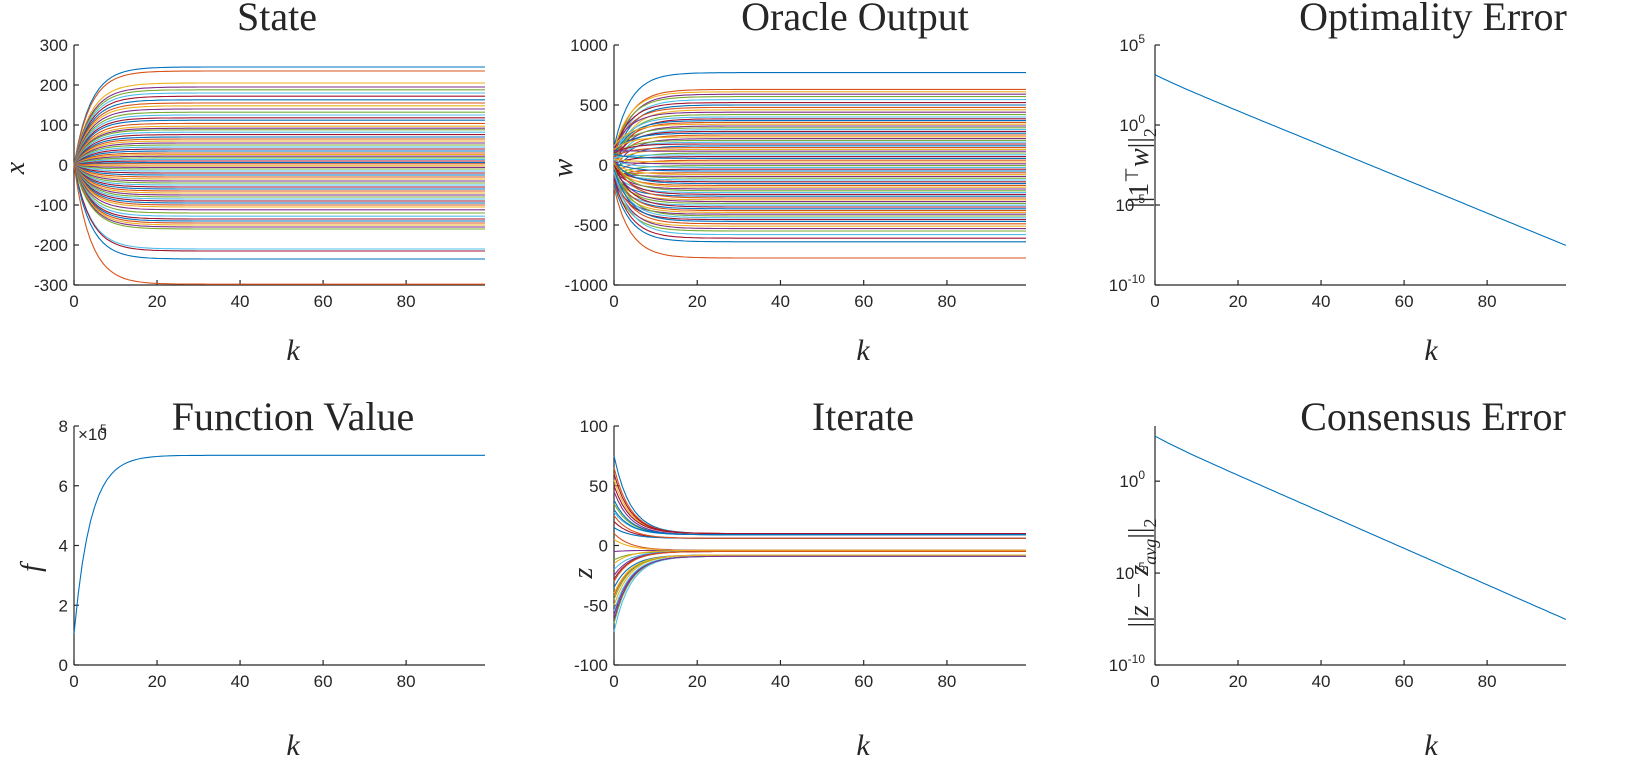 This screenshot has width=1648, height=763. I want to click on function-x-tick-label: 40, so click(240, 681).